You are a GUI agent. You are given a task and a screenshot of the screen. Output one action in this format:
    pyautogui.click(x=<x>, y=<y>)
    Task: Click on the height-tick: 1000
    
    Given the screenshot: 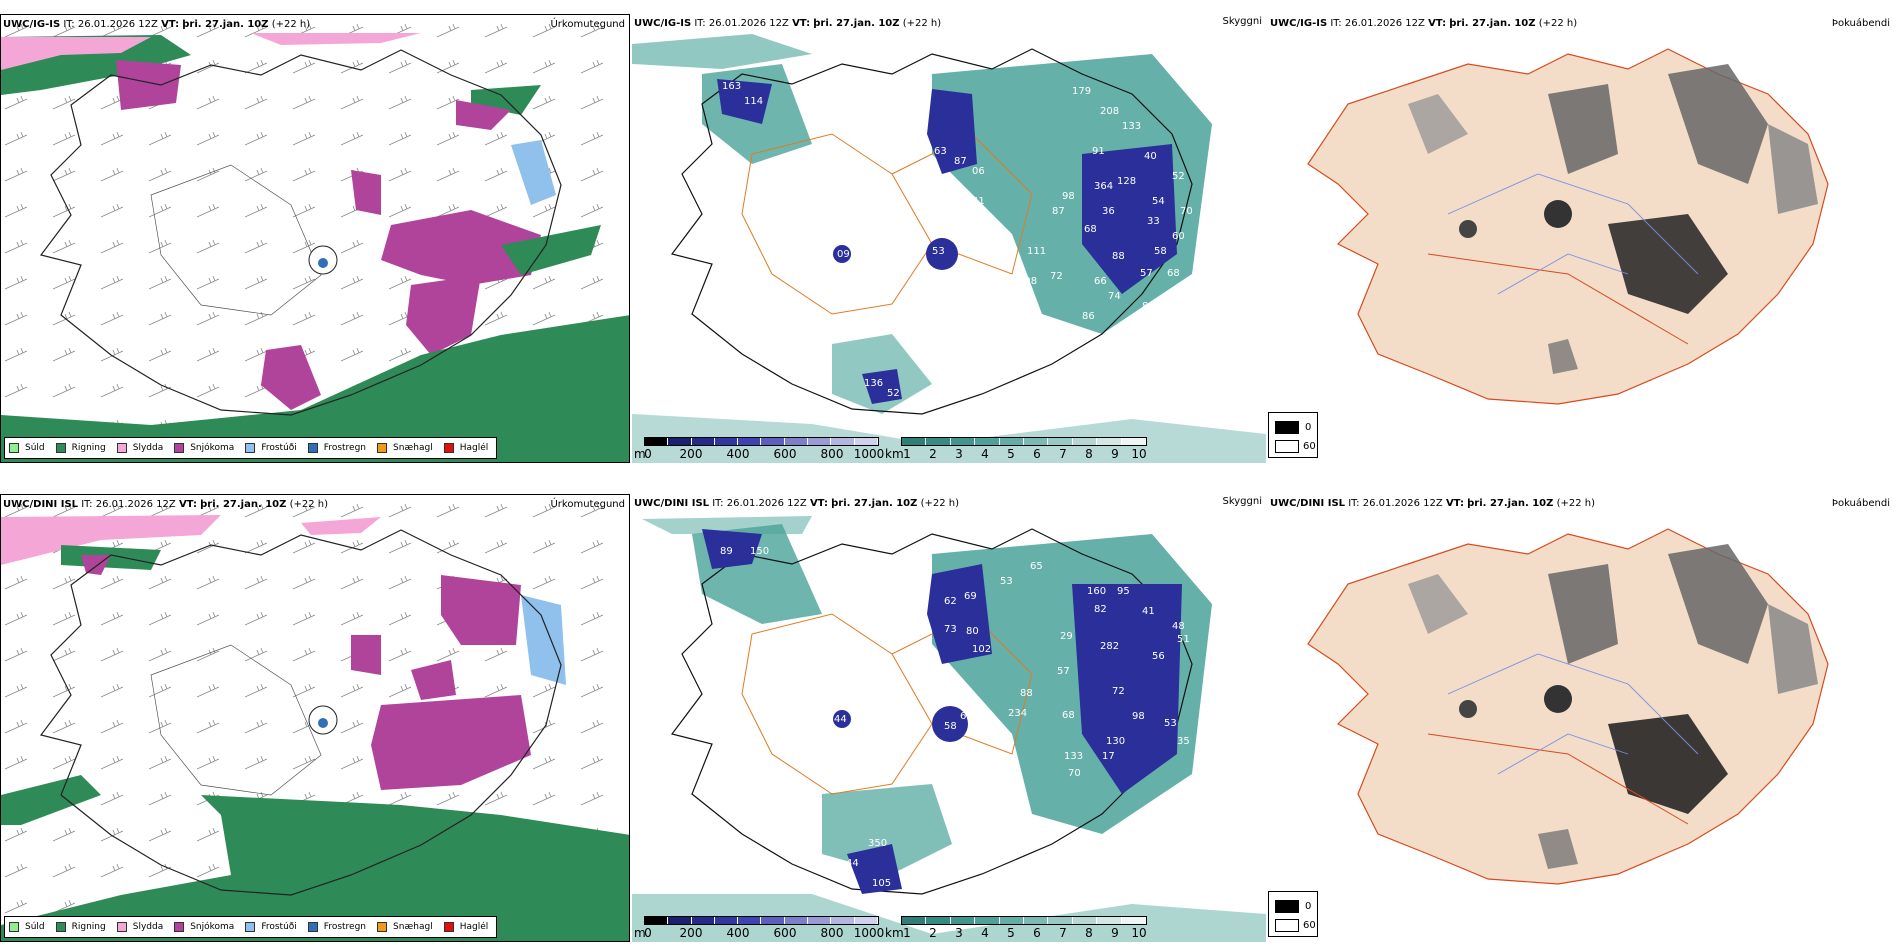 What is the action you would take?
    pyautogui.click(x=869, y=454)
    